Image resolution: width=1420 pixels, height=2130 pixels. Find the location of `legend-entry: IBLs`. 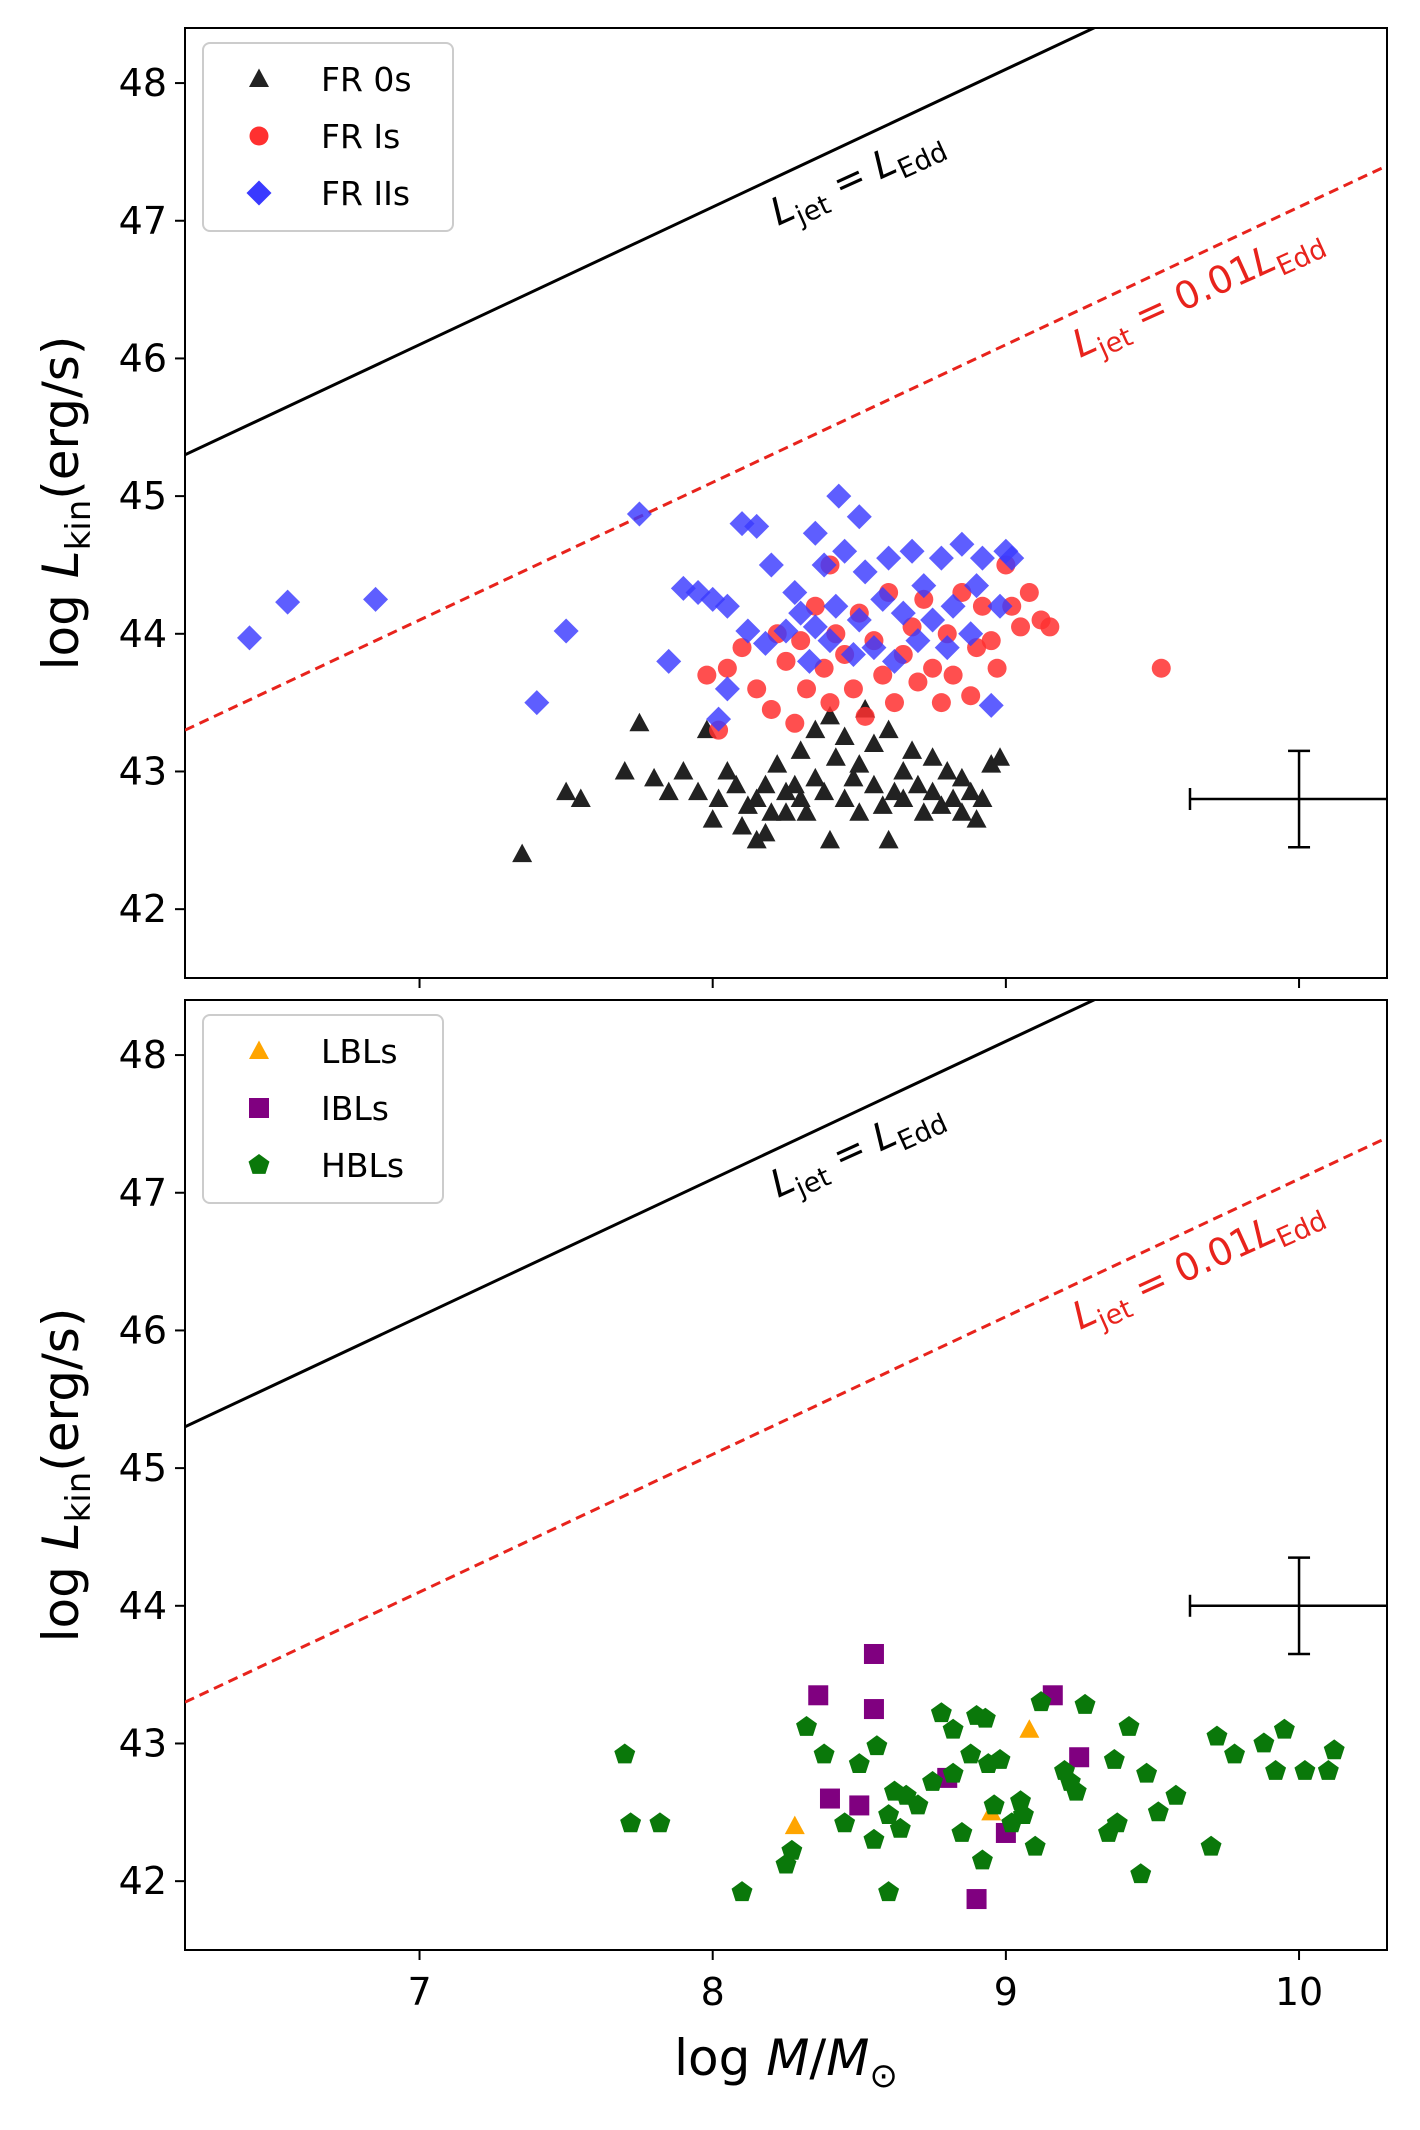

legend-entry: IBLs is located at coordinates (355, 1108).